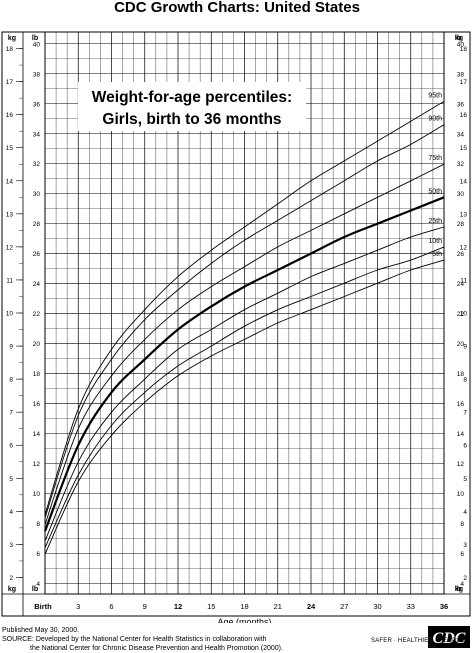 The width and height of the screenshot is (474, 653). What do you see at coordinates (461, 134) in the screenshot?
I see `lb-tick-label-right: 34` at bounding box center [461, 134].